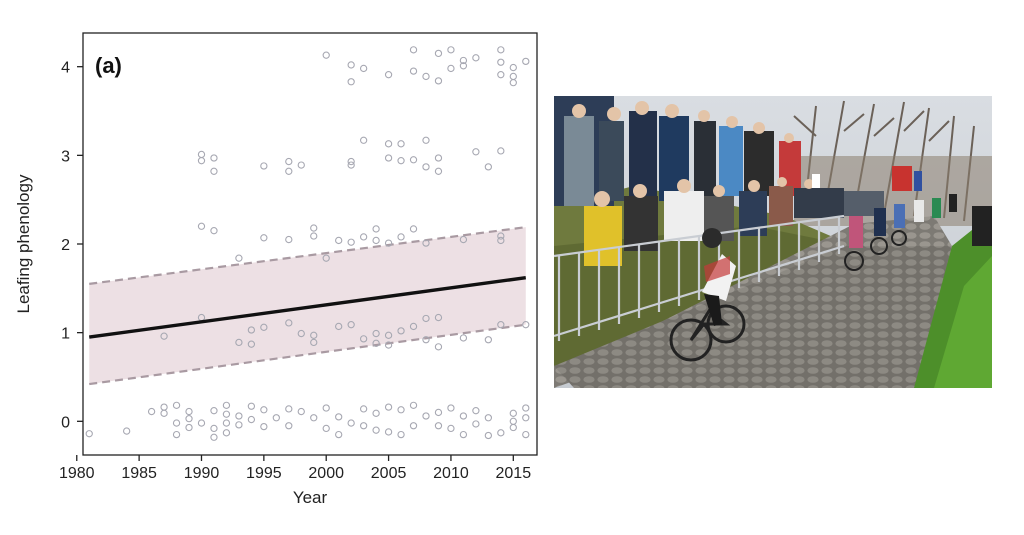 The height and width of the screenshot is (535, 1024). I want to click on x-tick-label: 2000, so click(326, 473).